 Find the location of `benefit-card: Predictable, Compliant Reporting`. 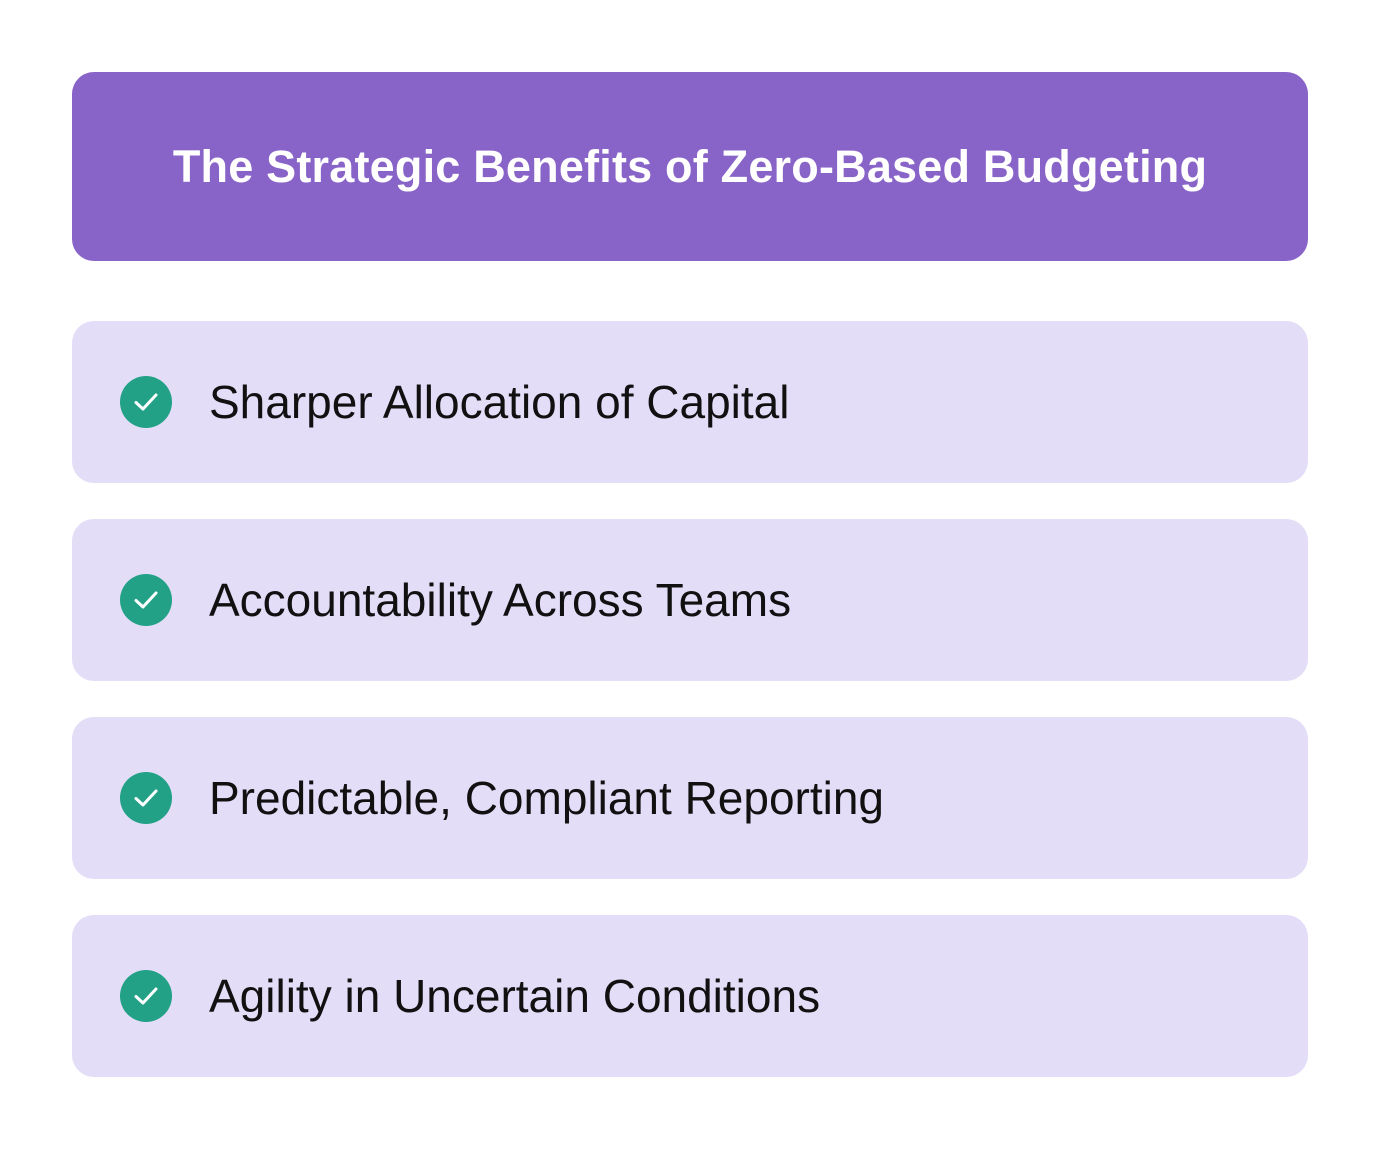

benefit-card: Predictable, Compliant Reporting is located at coordinates (690, 798).